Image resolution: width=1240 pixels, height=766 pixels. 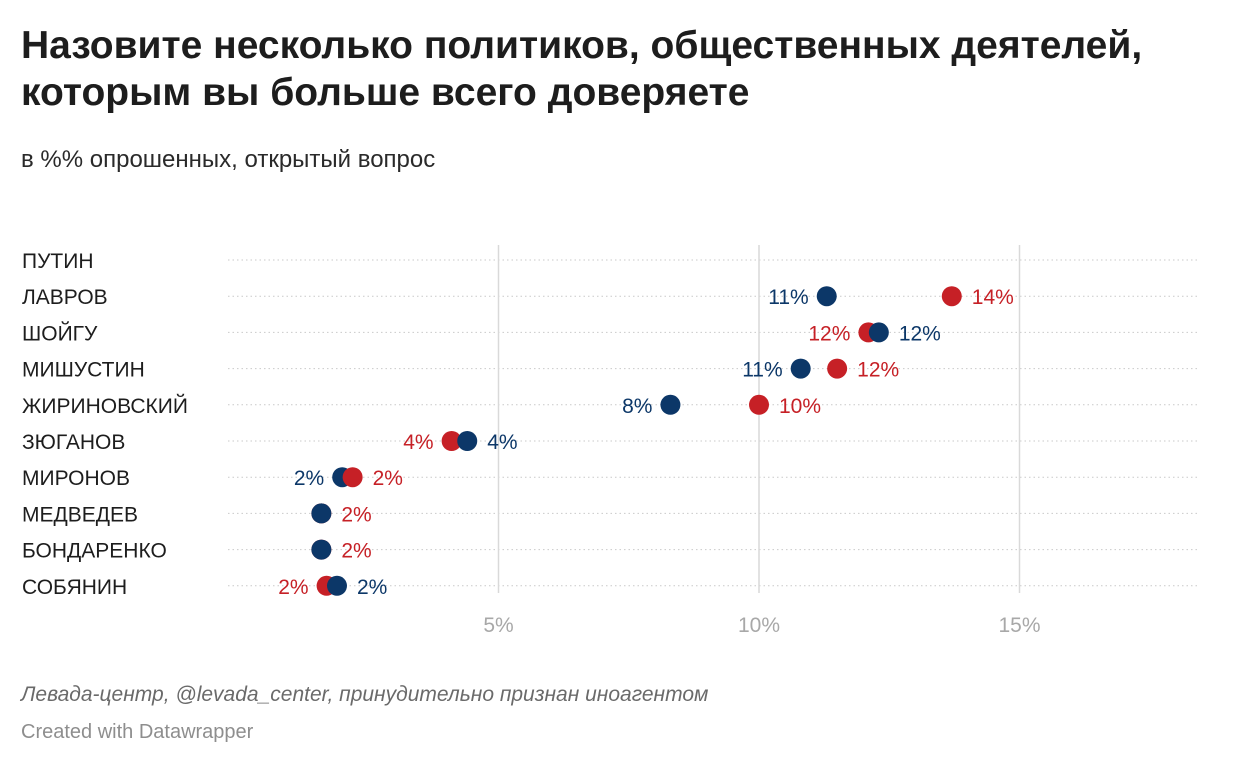 What do you see at coordinates (73, 442) in the screenshot?
I see `category-label: ЗЮГАНОВ` at bounding box center [73, 442].